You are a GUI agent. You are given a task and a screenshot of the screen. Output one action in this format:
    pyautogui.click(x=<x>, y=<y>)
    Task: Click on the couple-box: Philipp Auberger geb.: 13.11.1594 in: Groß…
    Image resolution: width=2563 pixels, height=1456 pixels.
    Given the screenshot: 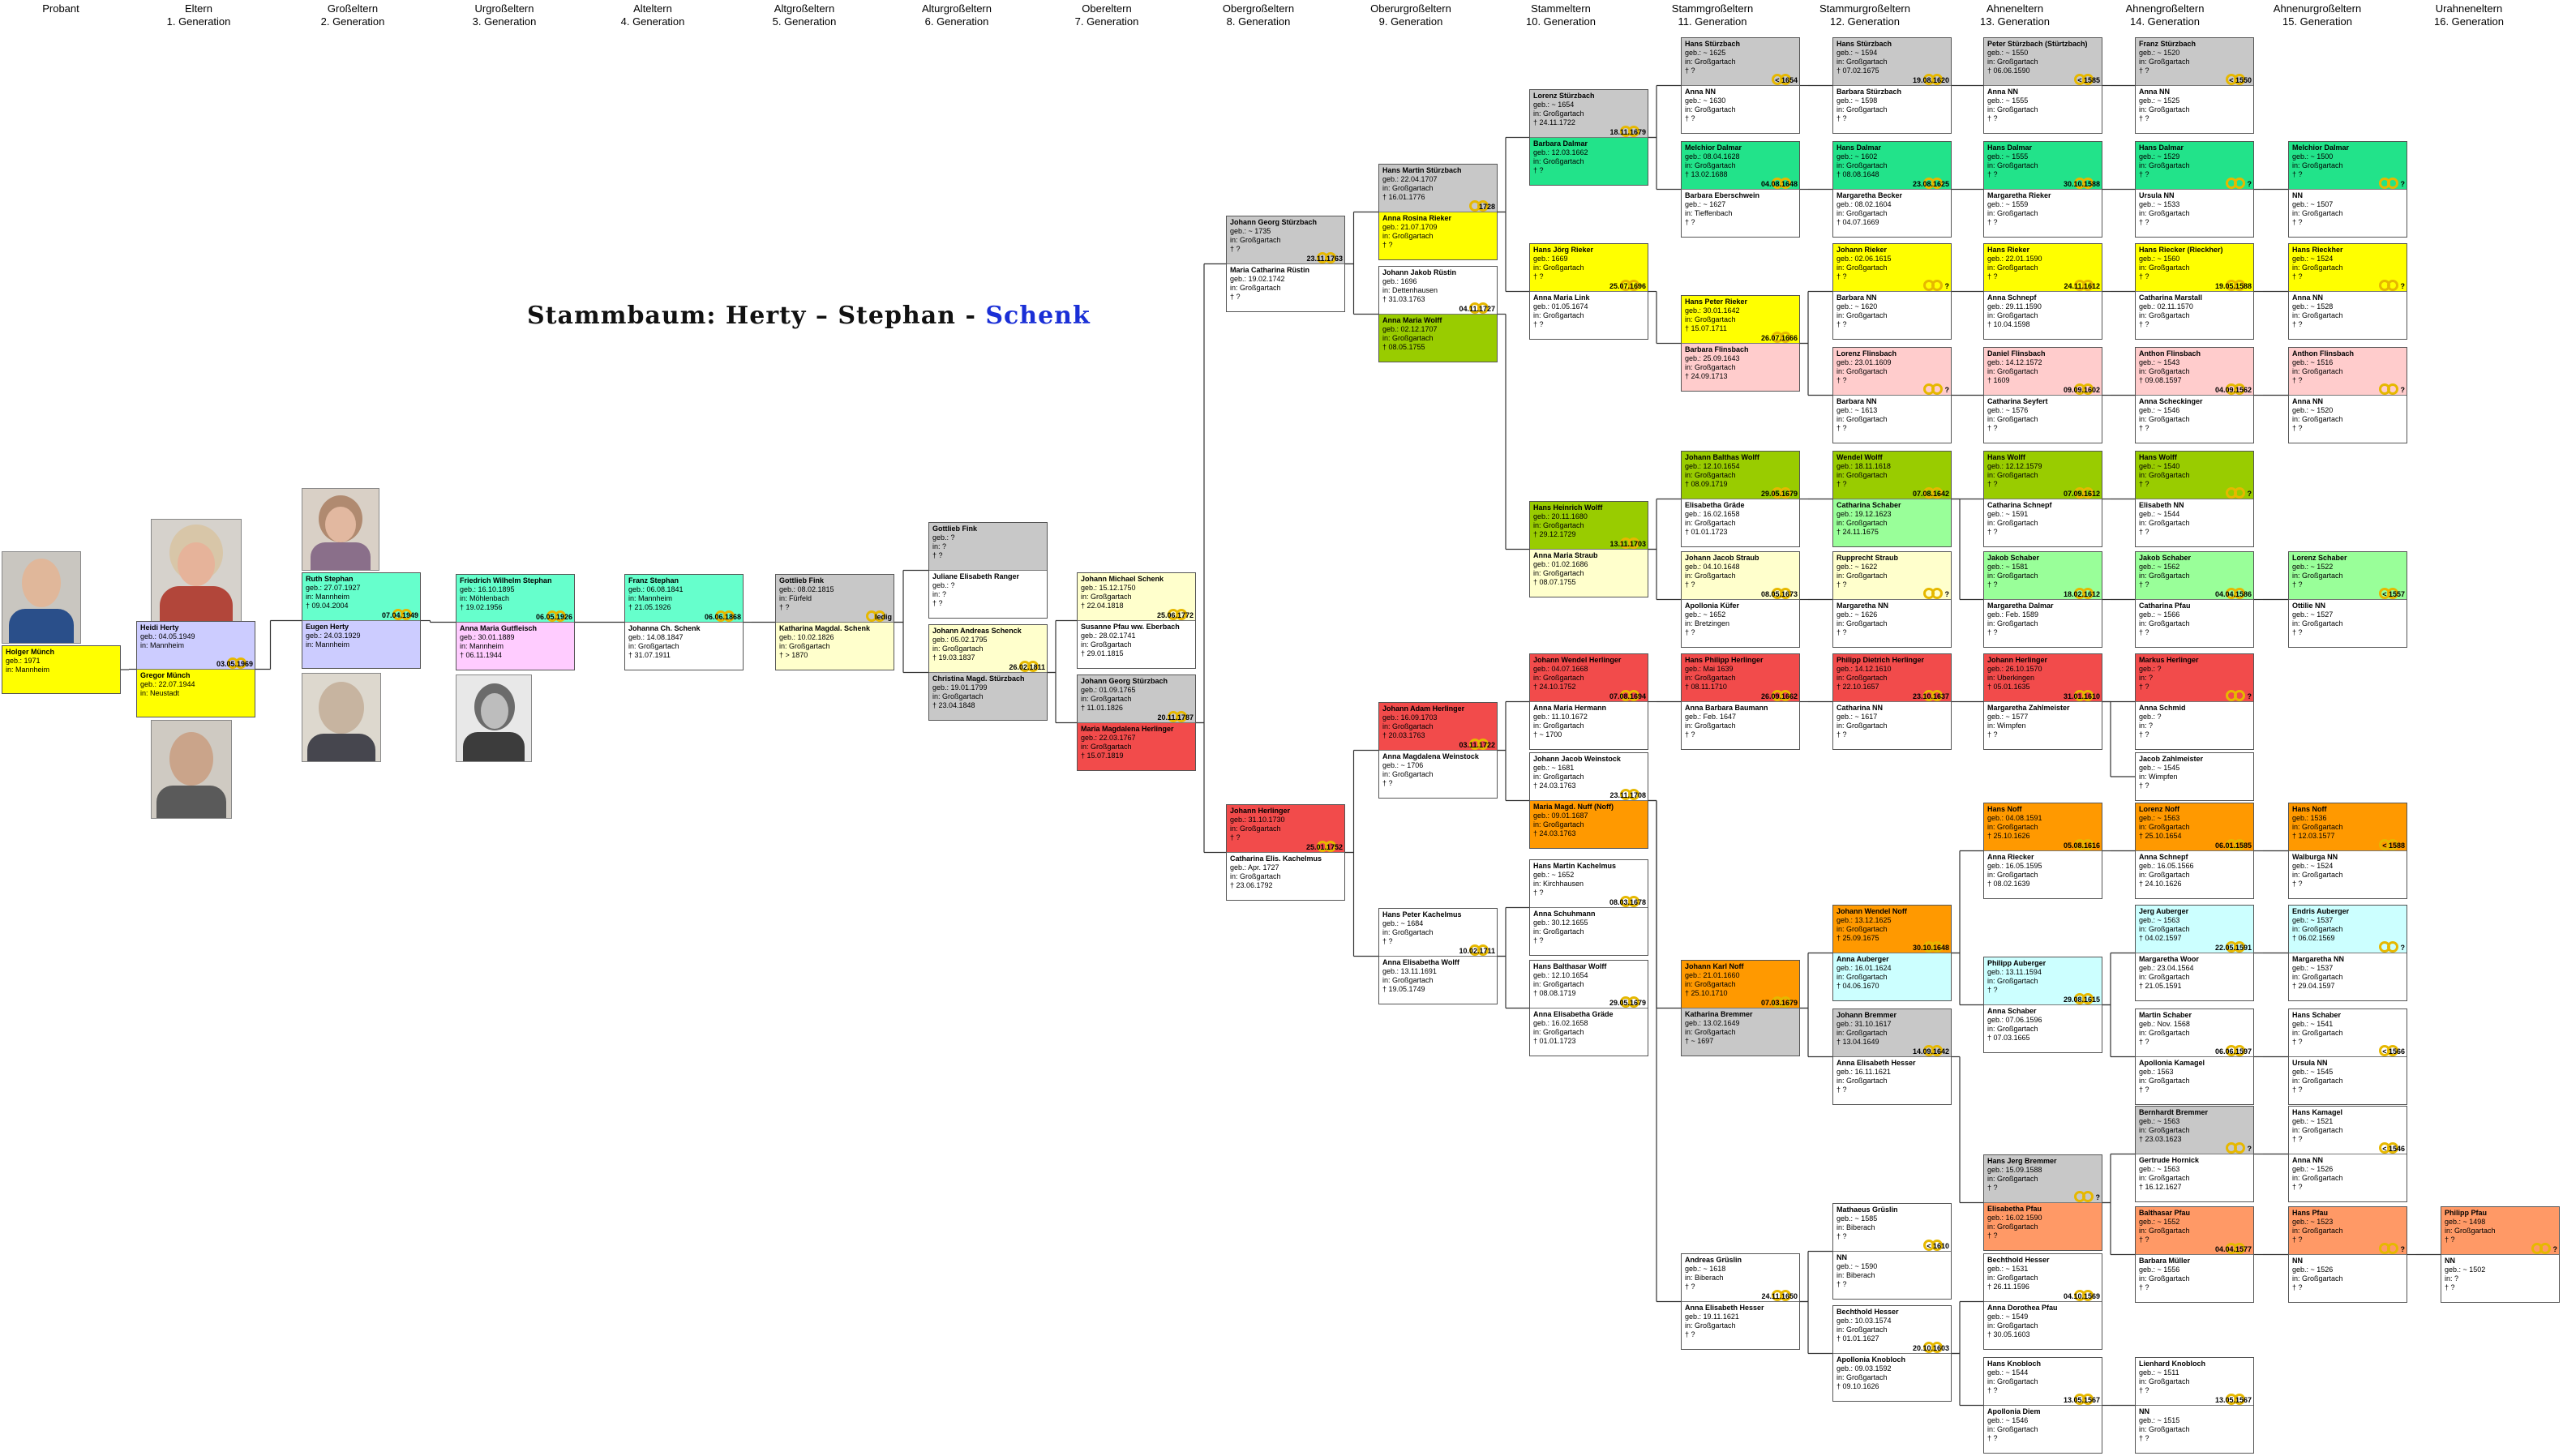 What is the action you would take?
    pyautogui.click(x=2043, y=1005)
    